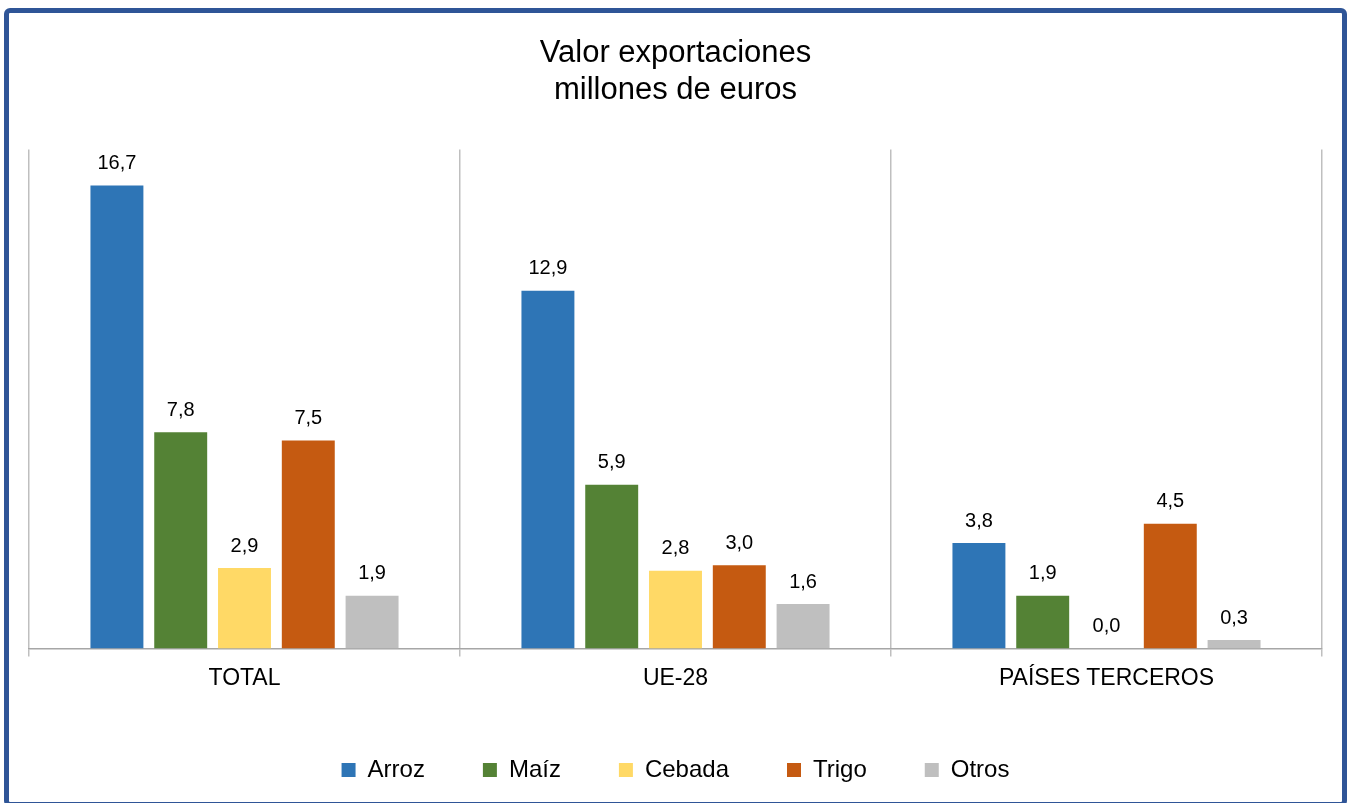 This screenshot has height=803, width=1351. Describe the element at coordinates (180, 408) in the screenshot. I see `data-label: 7,8` at that location.